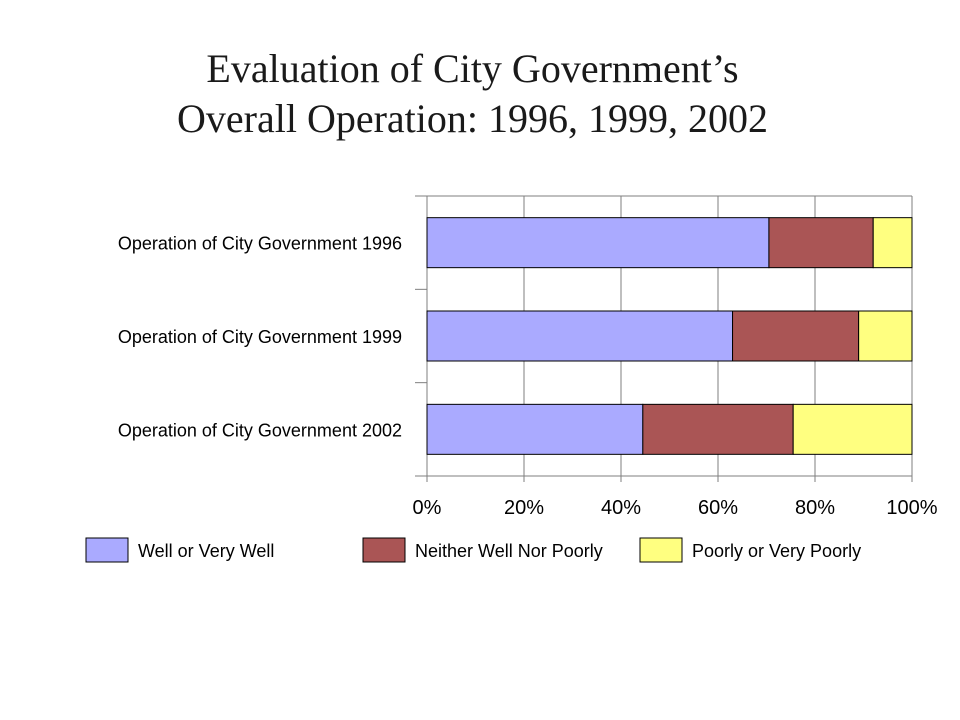  I want to click on legend-label: Neither Well Nor Poorly, so click(509, 551).